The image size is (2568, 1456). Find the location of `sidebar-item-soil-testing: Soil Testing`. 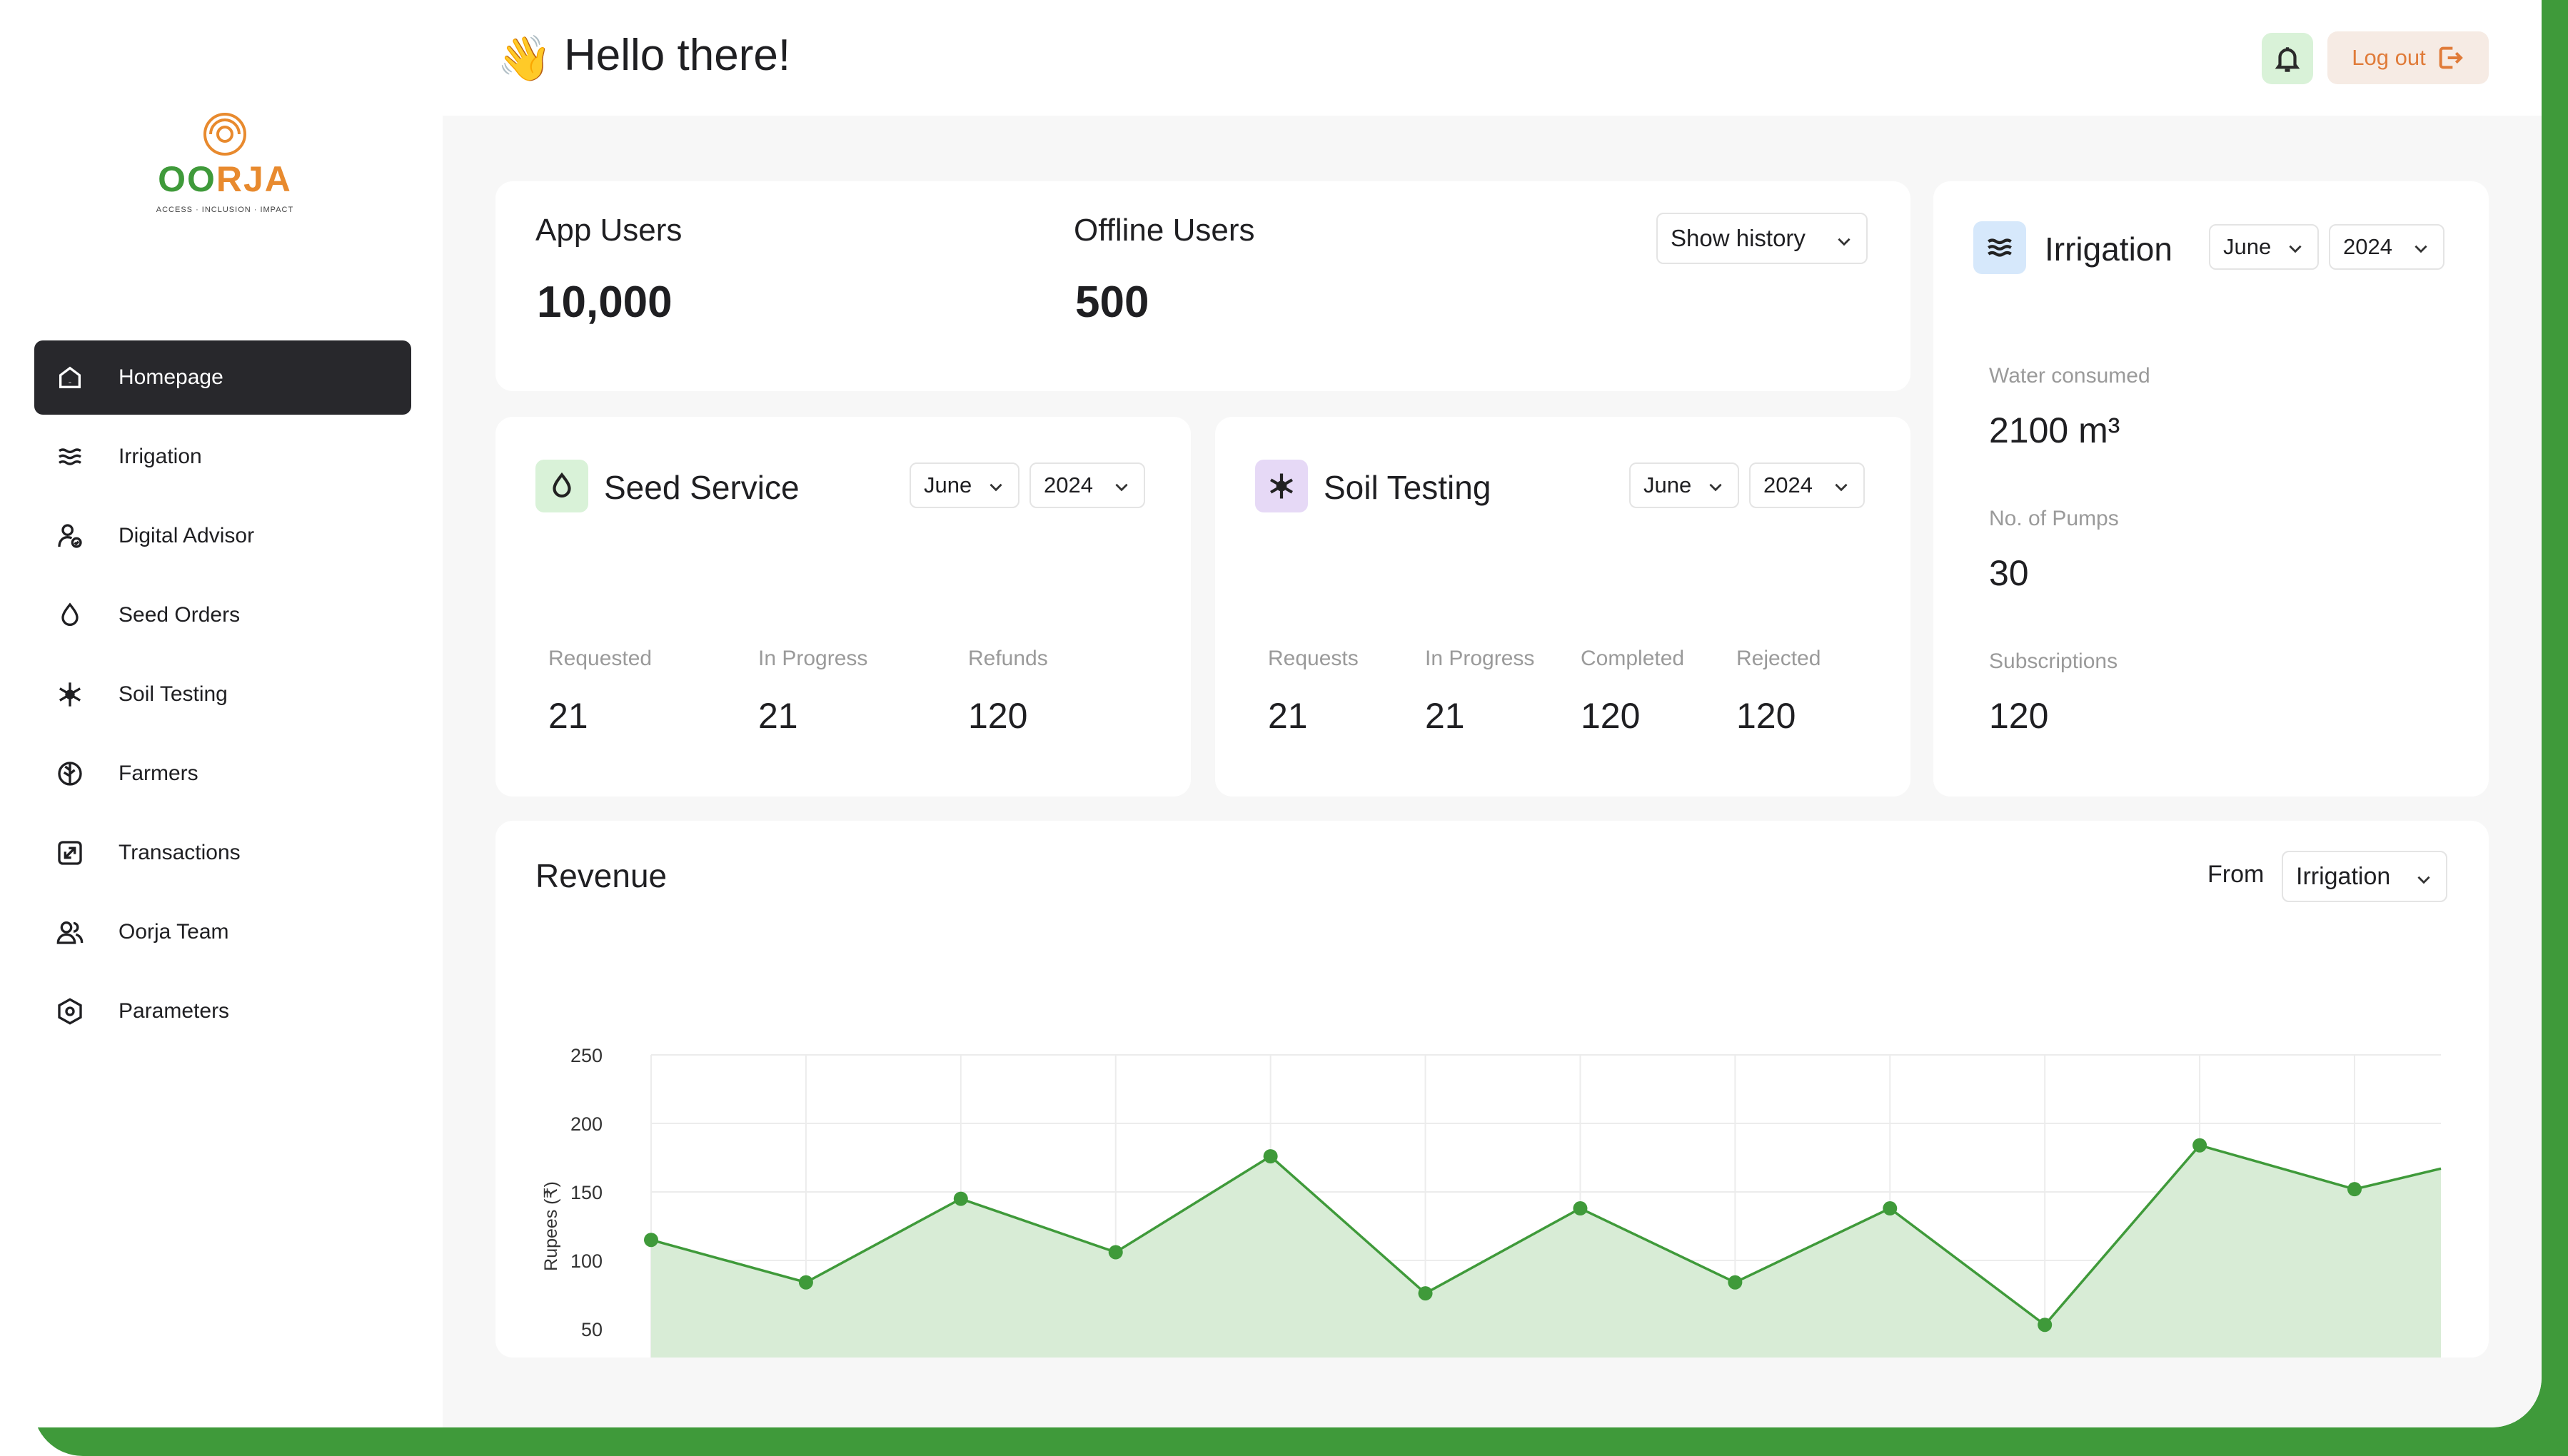

sidebar-item-soil-testing: Soil Testing is located at coordinates (222, 694).